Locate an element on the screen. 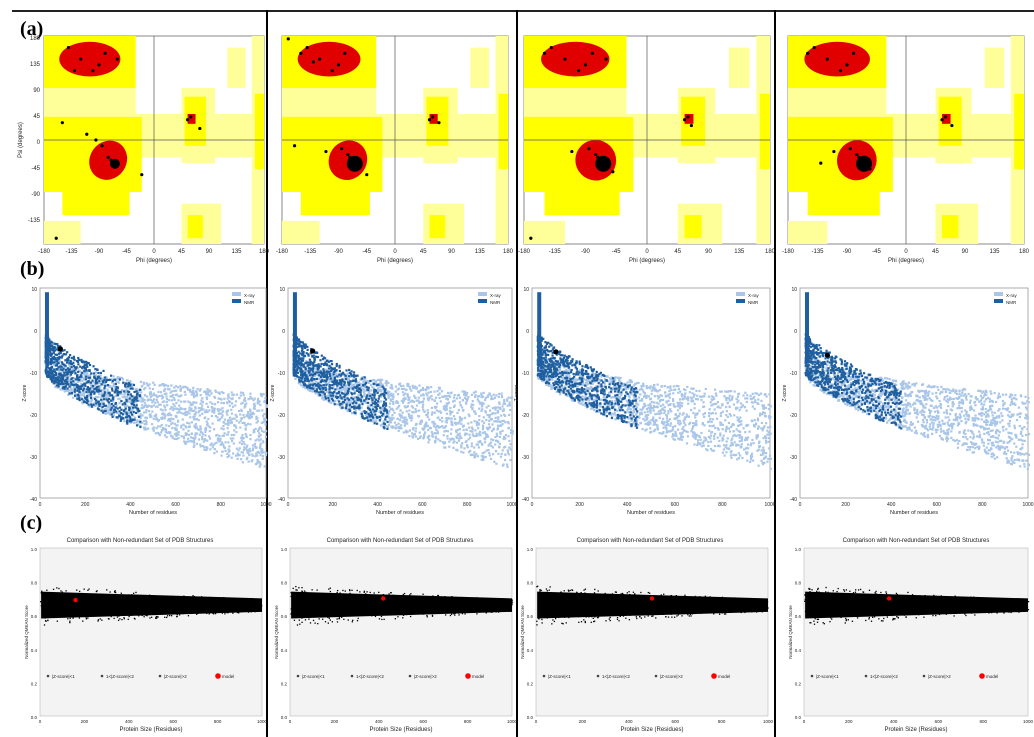  y-tick-label: 10 is located at coordinates (34, 290).